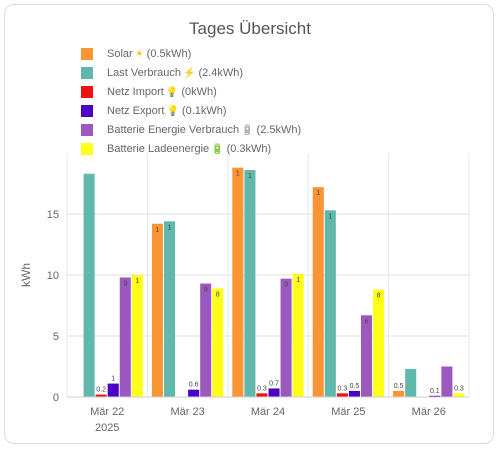  Describe the element at coordinates (169, 54) in the screenshot. I see `legend-value: (0.5kWh)` at that location.